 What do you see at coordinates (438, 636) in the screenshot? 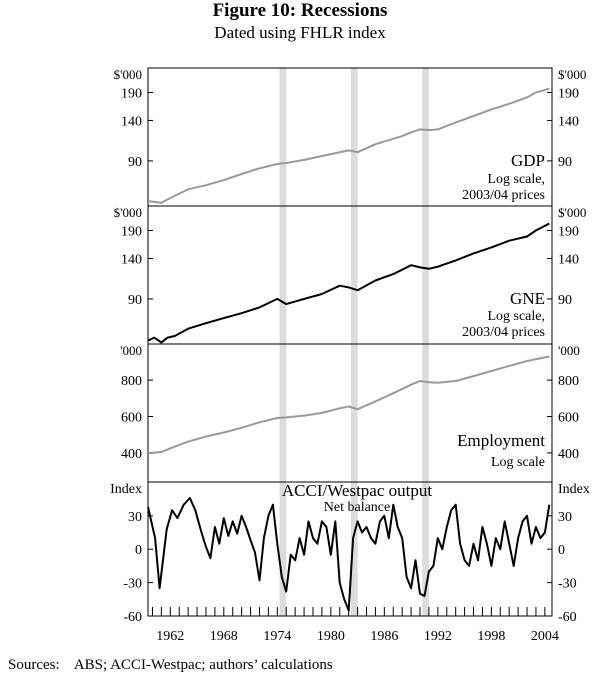
I see `x-tick-label: 1992` at bounding box center [438, 636].